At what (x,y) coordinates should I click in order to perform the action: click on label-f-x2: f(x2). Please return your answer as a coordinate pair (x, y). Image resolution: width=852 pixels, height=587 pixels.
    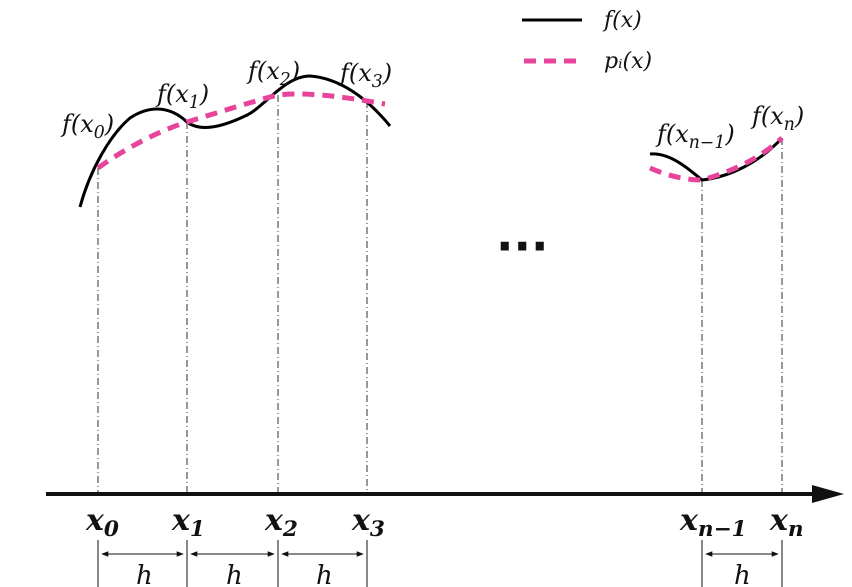
    Looking at the image, I should click on (273, 73).